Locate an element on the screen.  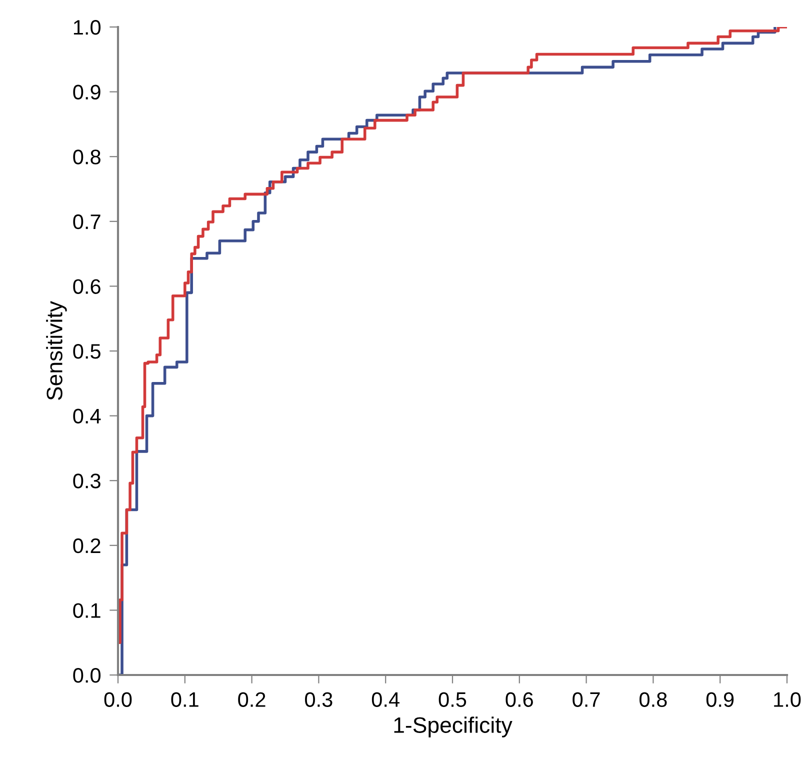
y-tick-label: 0.8 is located at coordinates (86, 157).